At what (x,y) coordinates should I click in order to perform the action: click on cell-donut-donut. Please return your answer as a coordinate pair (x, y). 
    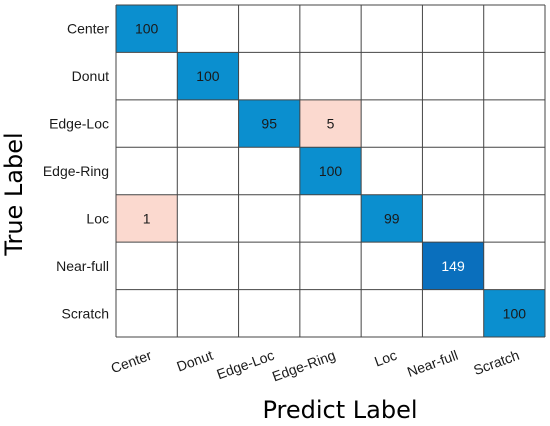
    Looking at the image, I should click on (208, 76).